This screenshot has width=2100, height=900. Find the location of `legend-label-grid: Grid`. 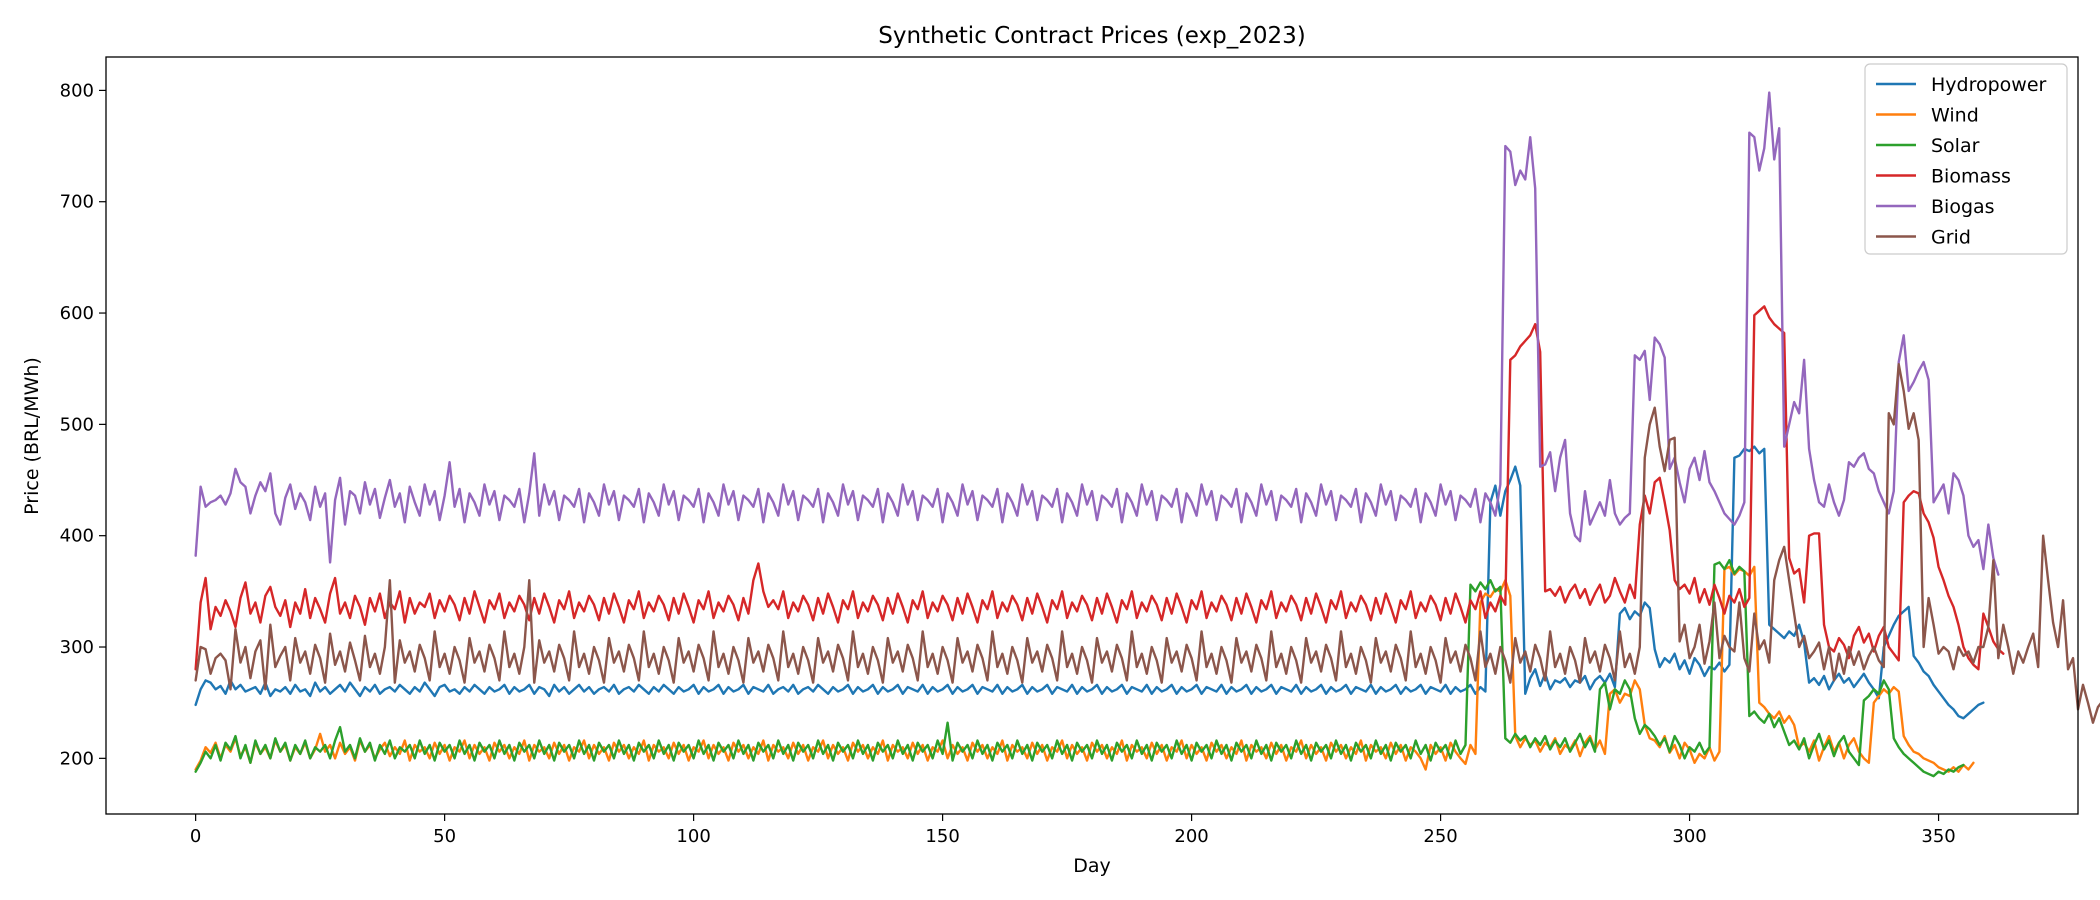

legend-label-grid: Grid is located at coordinates (1951, 238).